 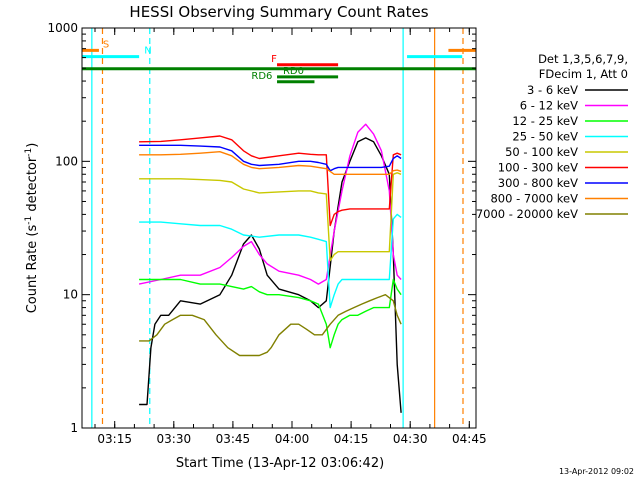 I want to click on x-tick-label-7: 04:45, so click(x=469, y=439).